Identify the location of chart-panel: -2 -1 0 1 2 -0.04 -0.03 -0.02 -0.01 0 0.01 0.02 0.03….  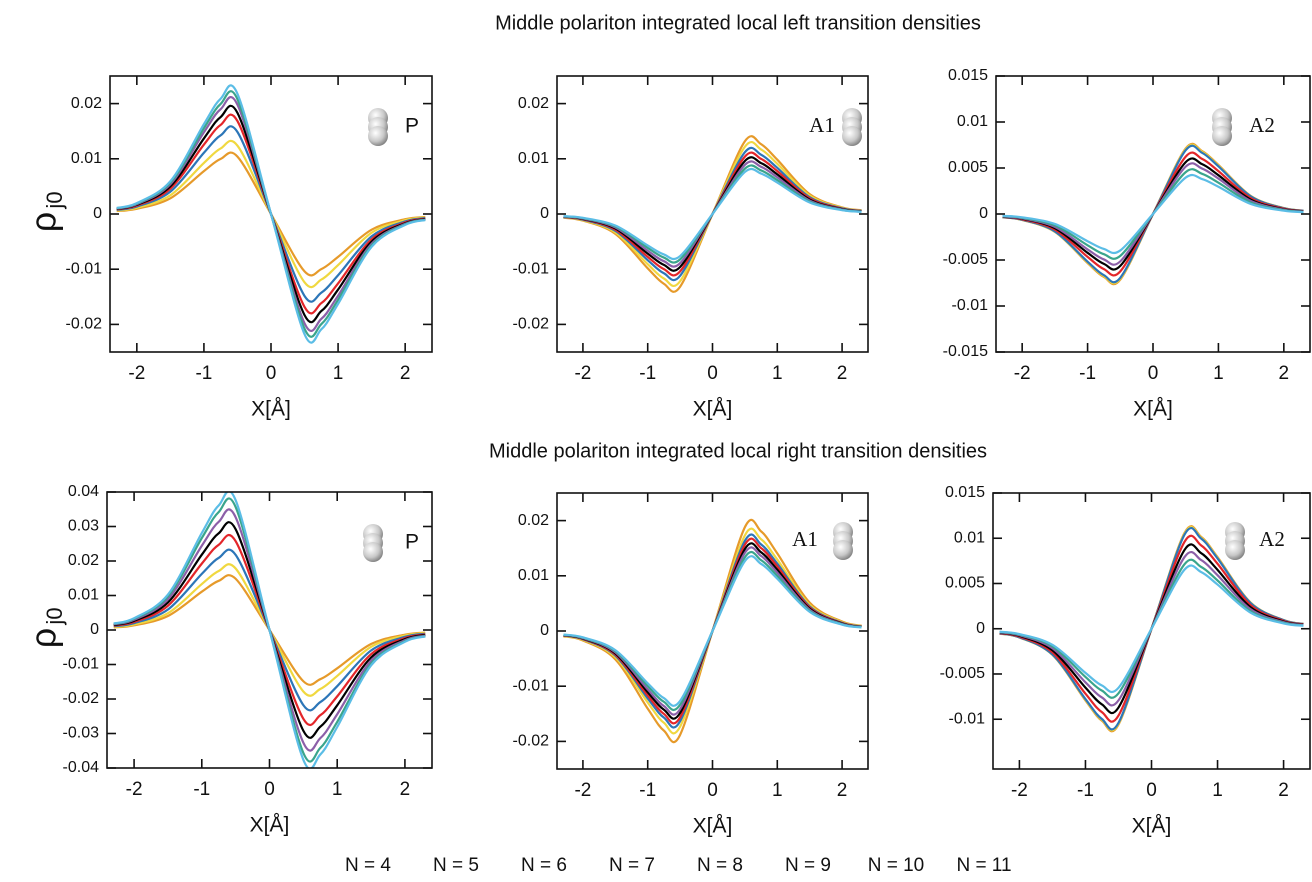
(228, 660).